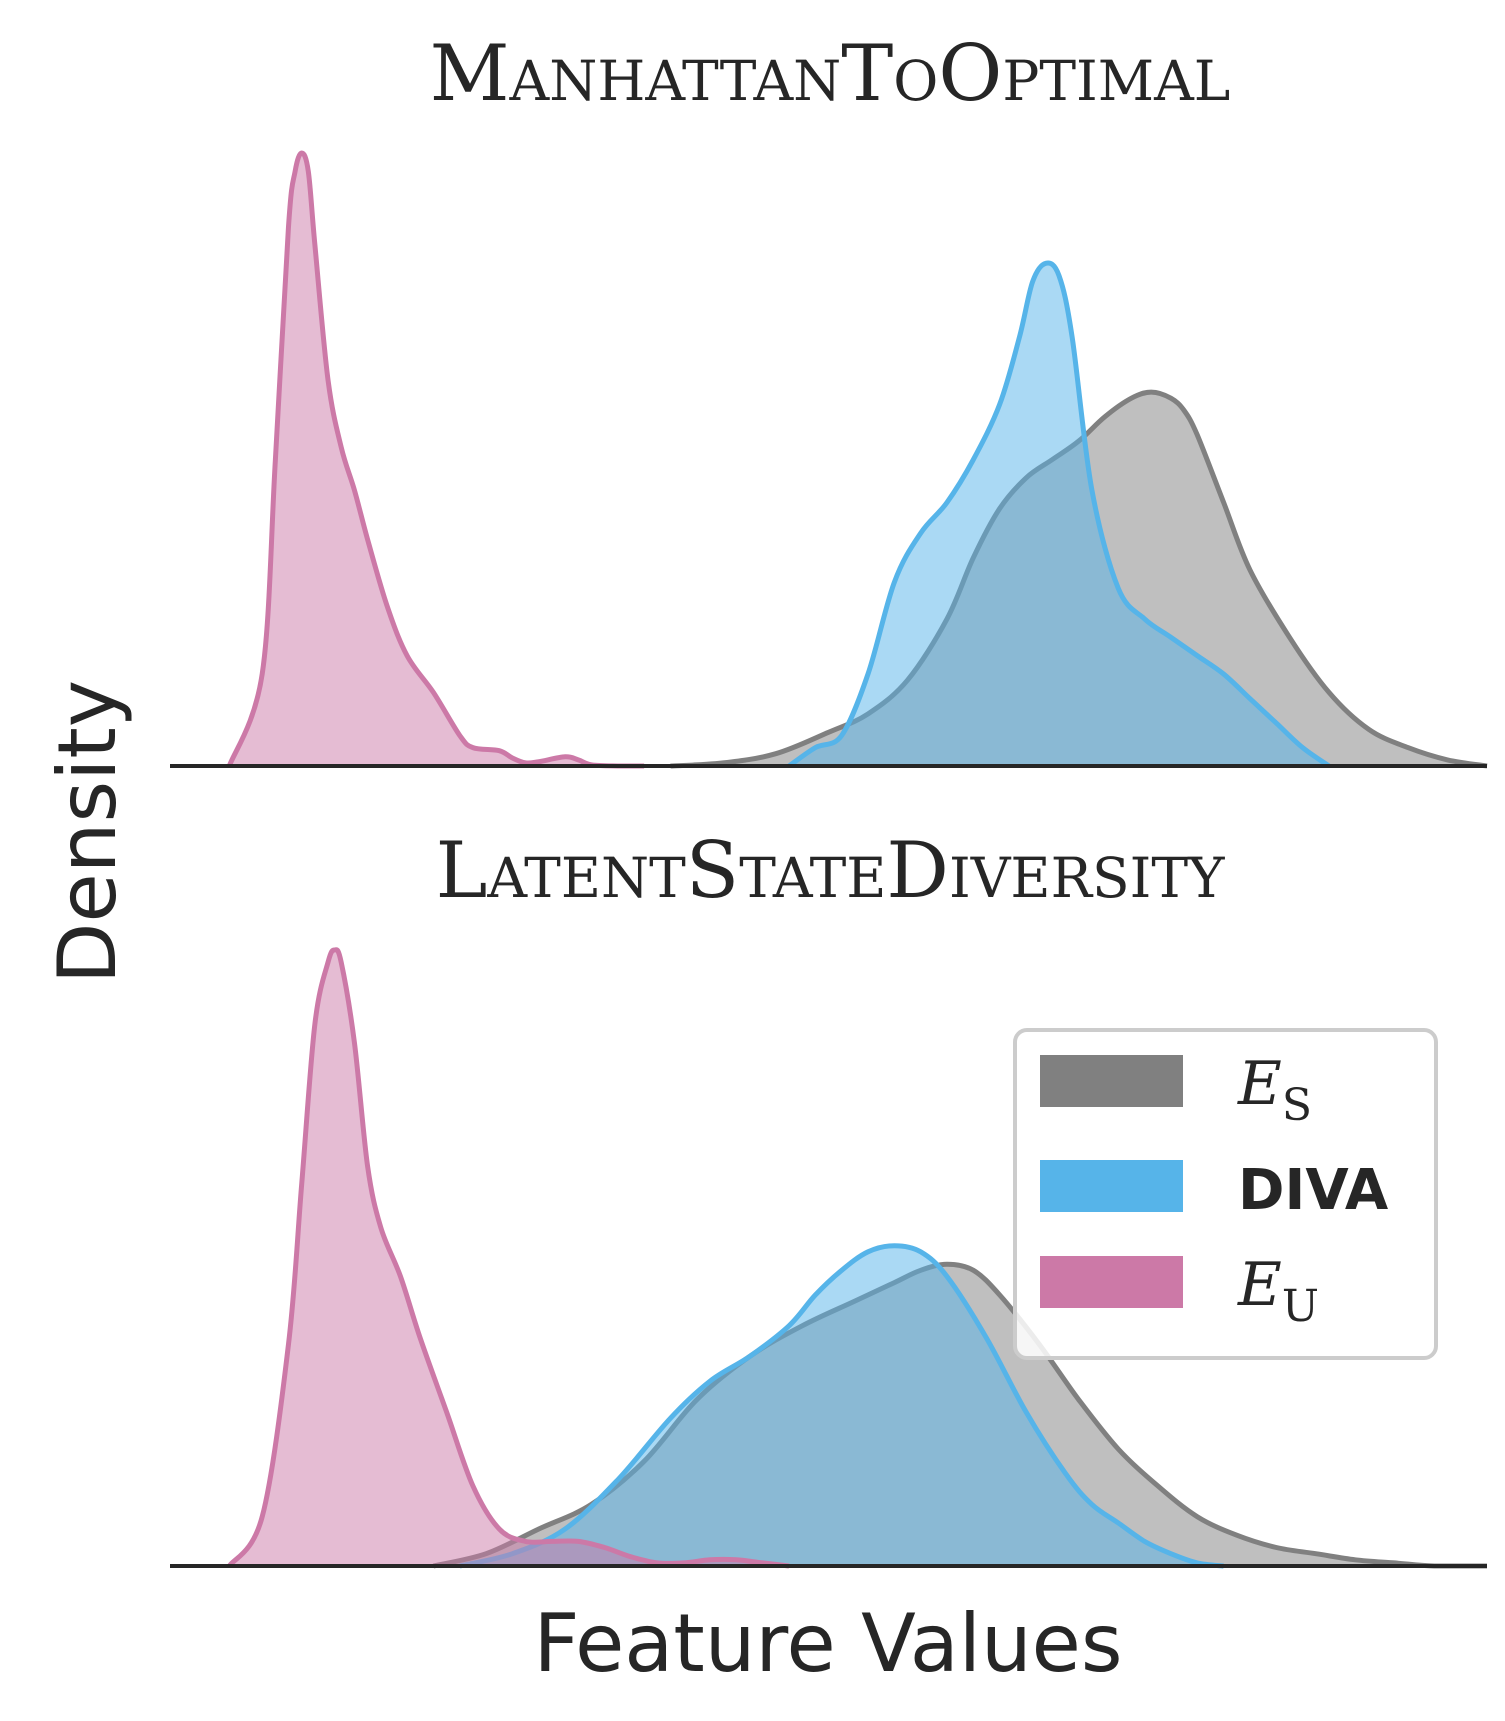 This screenshot has height=1721, width=1505. What do you see at coordinates (1274, 1090) in the screenshot?
I see `legend-label-es: ES` at bounding box center [1274, 1090].